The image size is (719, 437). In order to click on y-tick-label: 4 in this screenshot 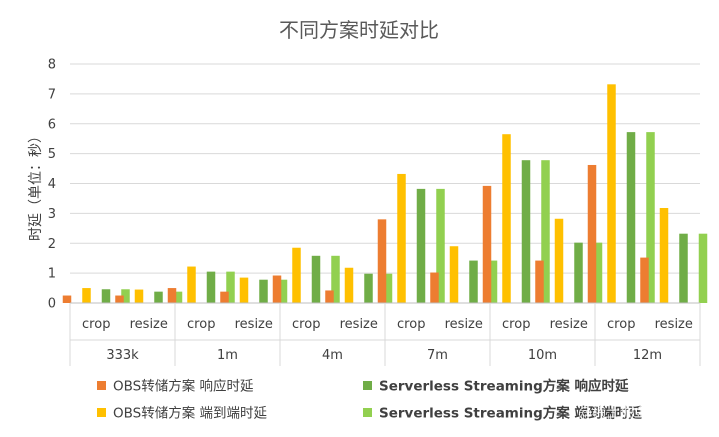, I will do `click(52, 184)`.